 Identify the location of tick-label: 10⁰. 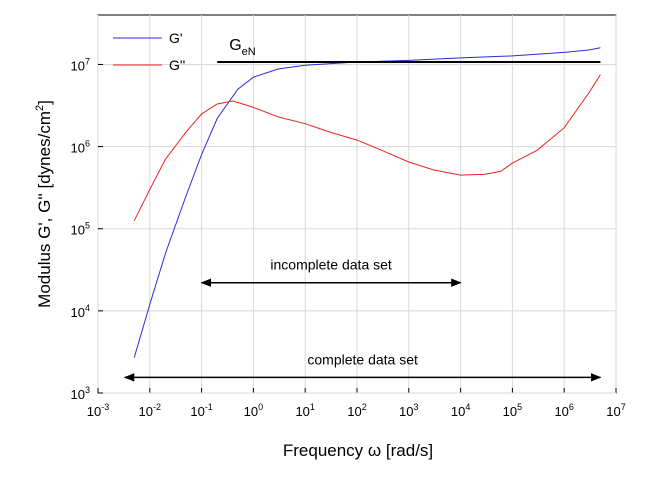
(253, 410).